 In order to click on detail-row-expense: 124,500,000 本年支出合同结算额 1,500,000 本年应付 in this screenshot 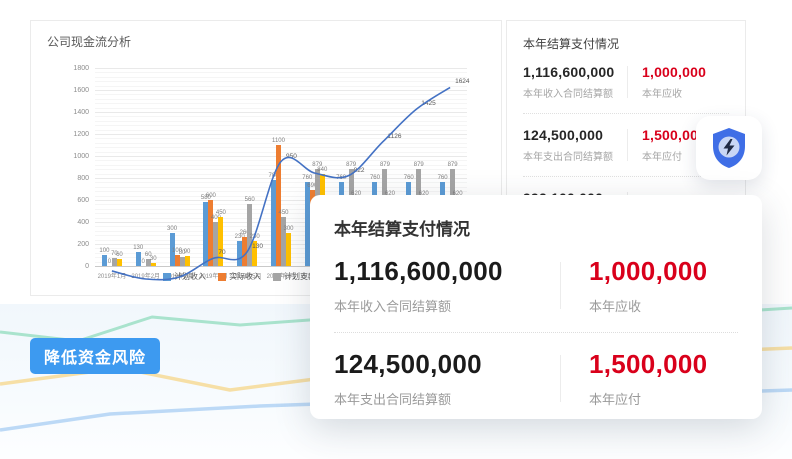, I will do `click(536, 378)`.